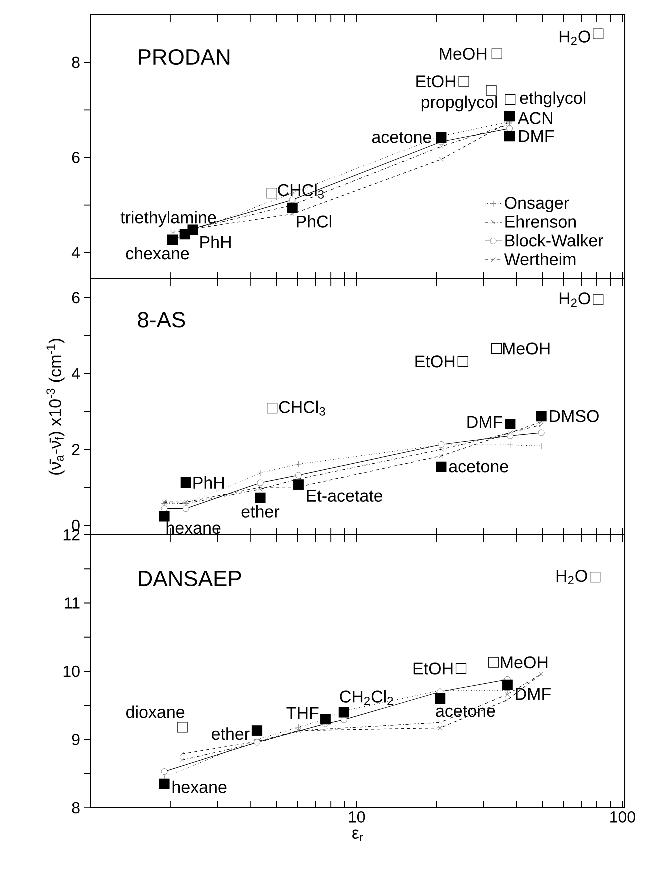 This screenshot has width=645, height=893. I want to click on annotation: chexane, so click(158, 253).